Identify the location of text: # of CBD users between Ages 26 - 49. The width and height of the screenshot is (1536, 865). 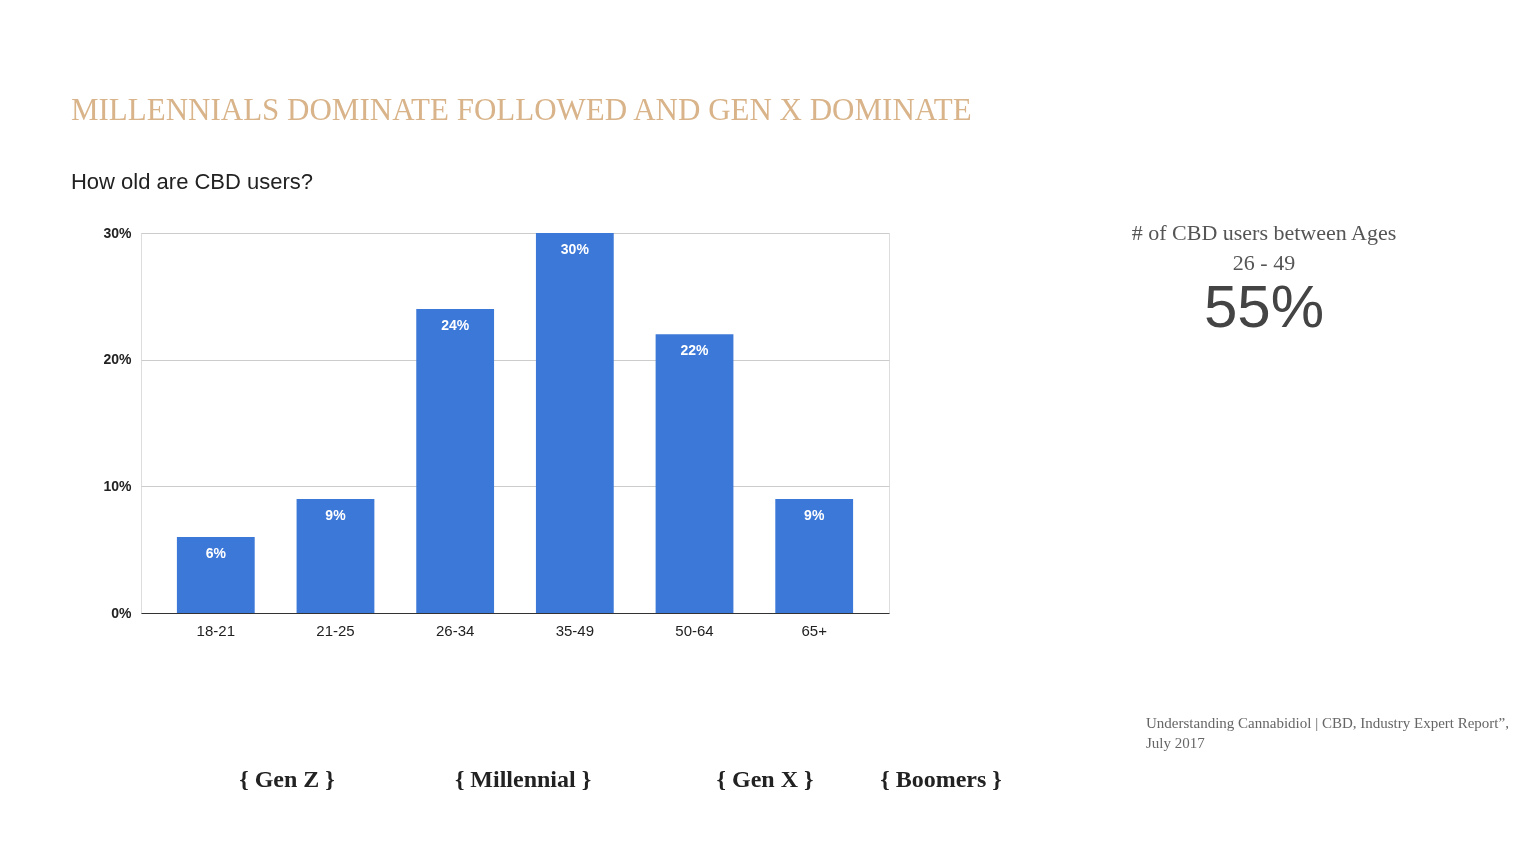
(1264, 247).